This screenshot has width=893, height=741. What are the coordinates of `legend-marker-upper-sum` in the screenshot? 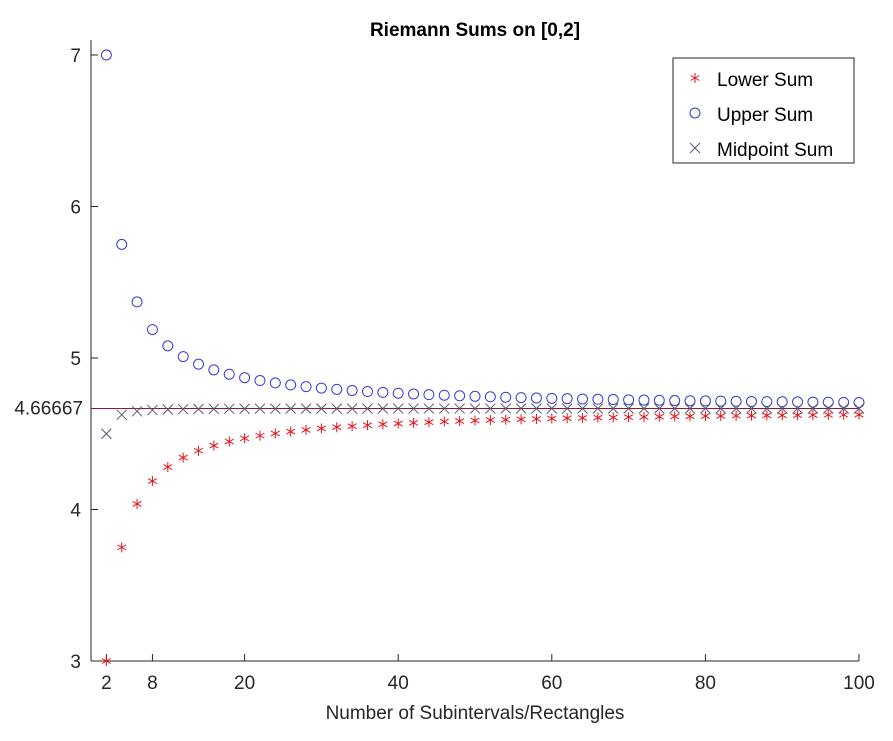 It's located at (695, 113).